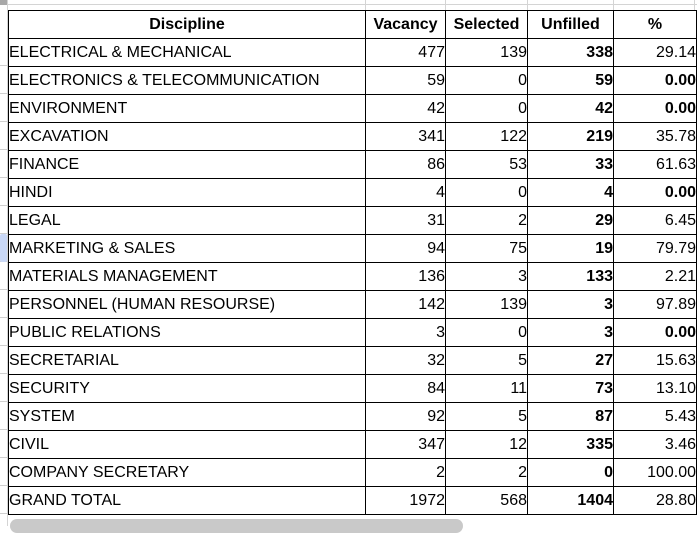  What do you see at coordinates (405, 136) in the screenshot?
I see `cell-vacancy: 341` at bounding box center [405, 136].